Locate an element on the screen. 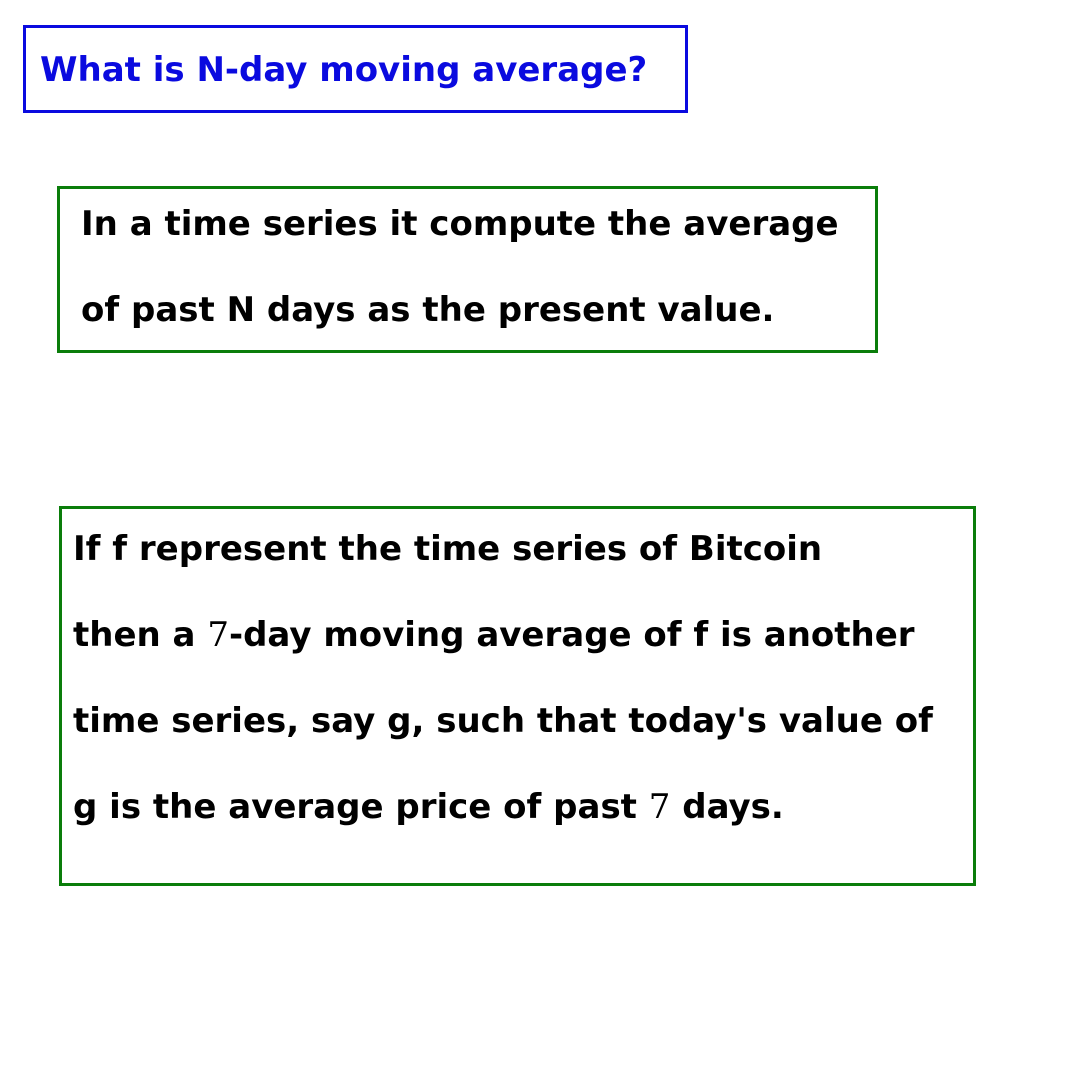 This screenshot has height=1080, width=1080. page-title: What is N-day moving average? is located at coordinates (344, 70).